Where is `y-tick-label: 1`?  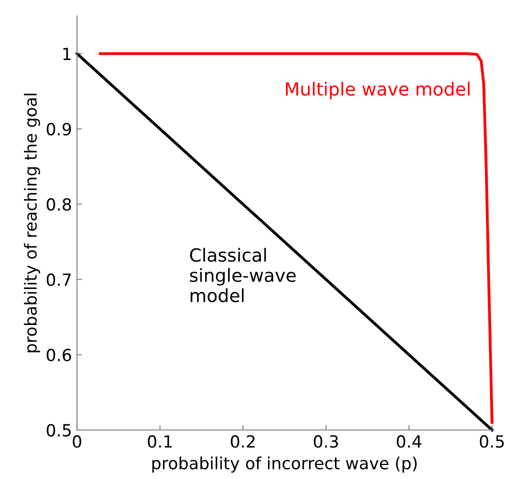
y-tick-label: 1 is located at coordinates (67, 54).